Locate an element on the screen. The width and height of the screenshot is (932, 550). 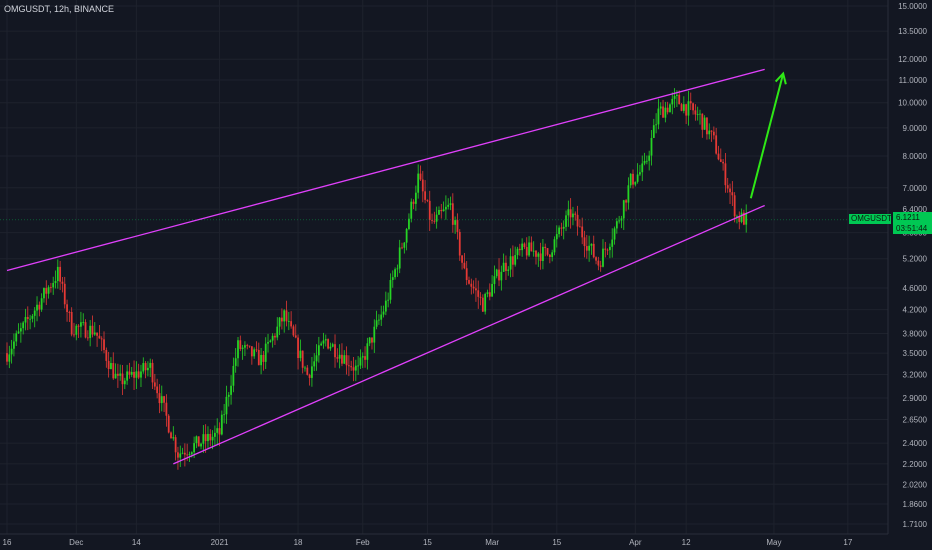
time-tick-label: 16 is located at coordinates (7, 542).